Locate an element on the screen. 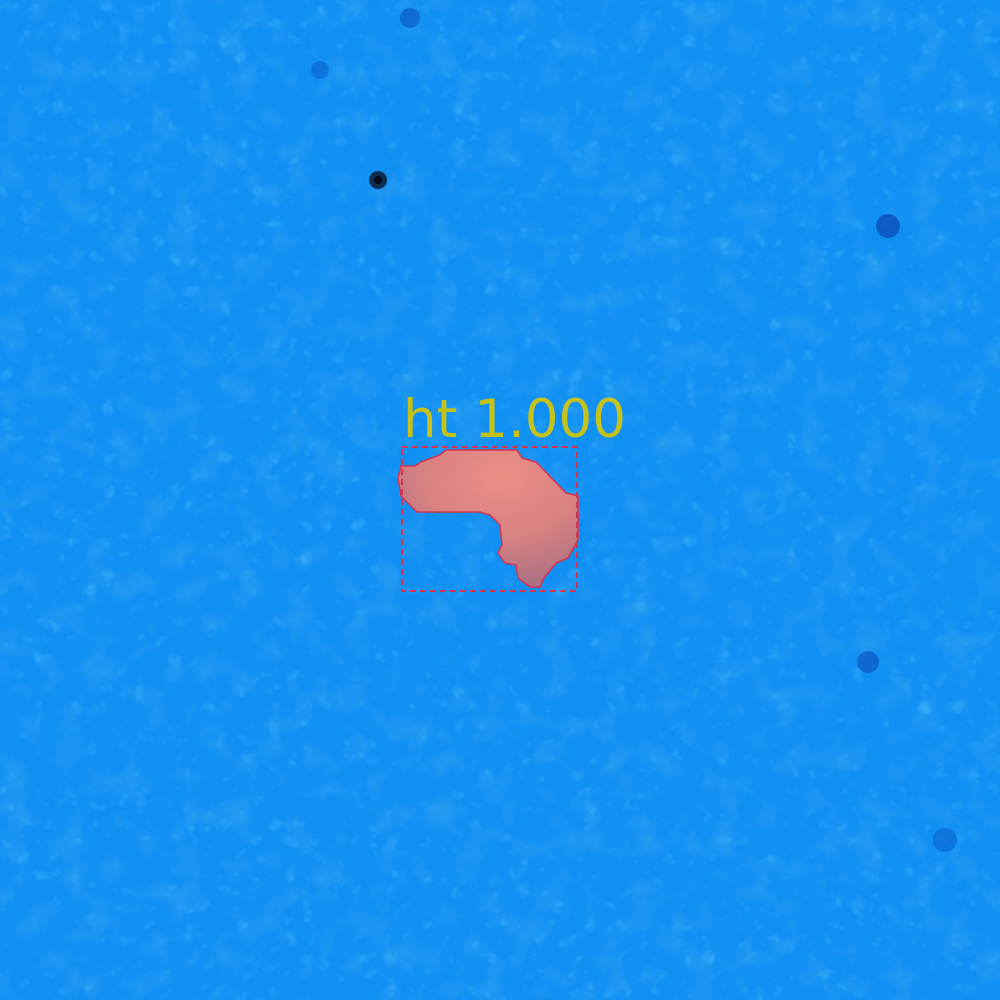  bounding-box is located at coordinates (489, 519).